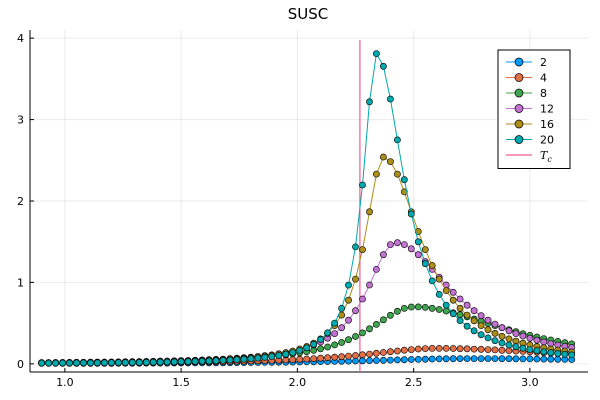  What do you see at coordinates (20, 364) in the screenshot?
I see `y-tick-label: 0` at bounding box center [20, 364].